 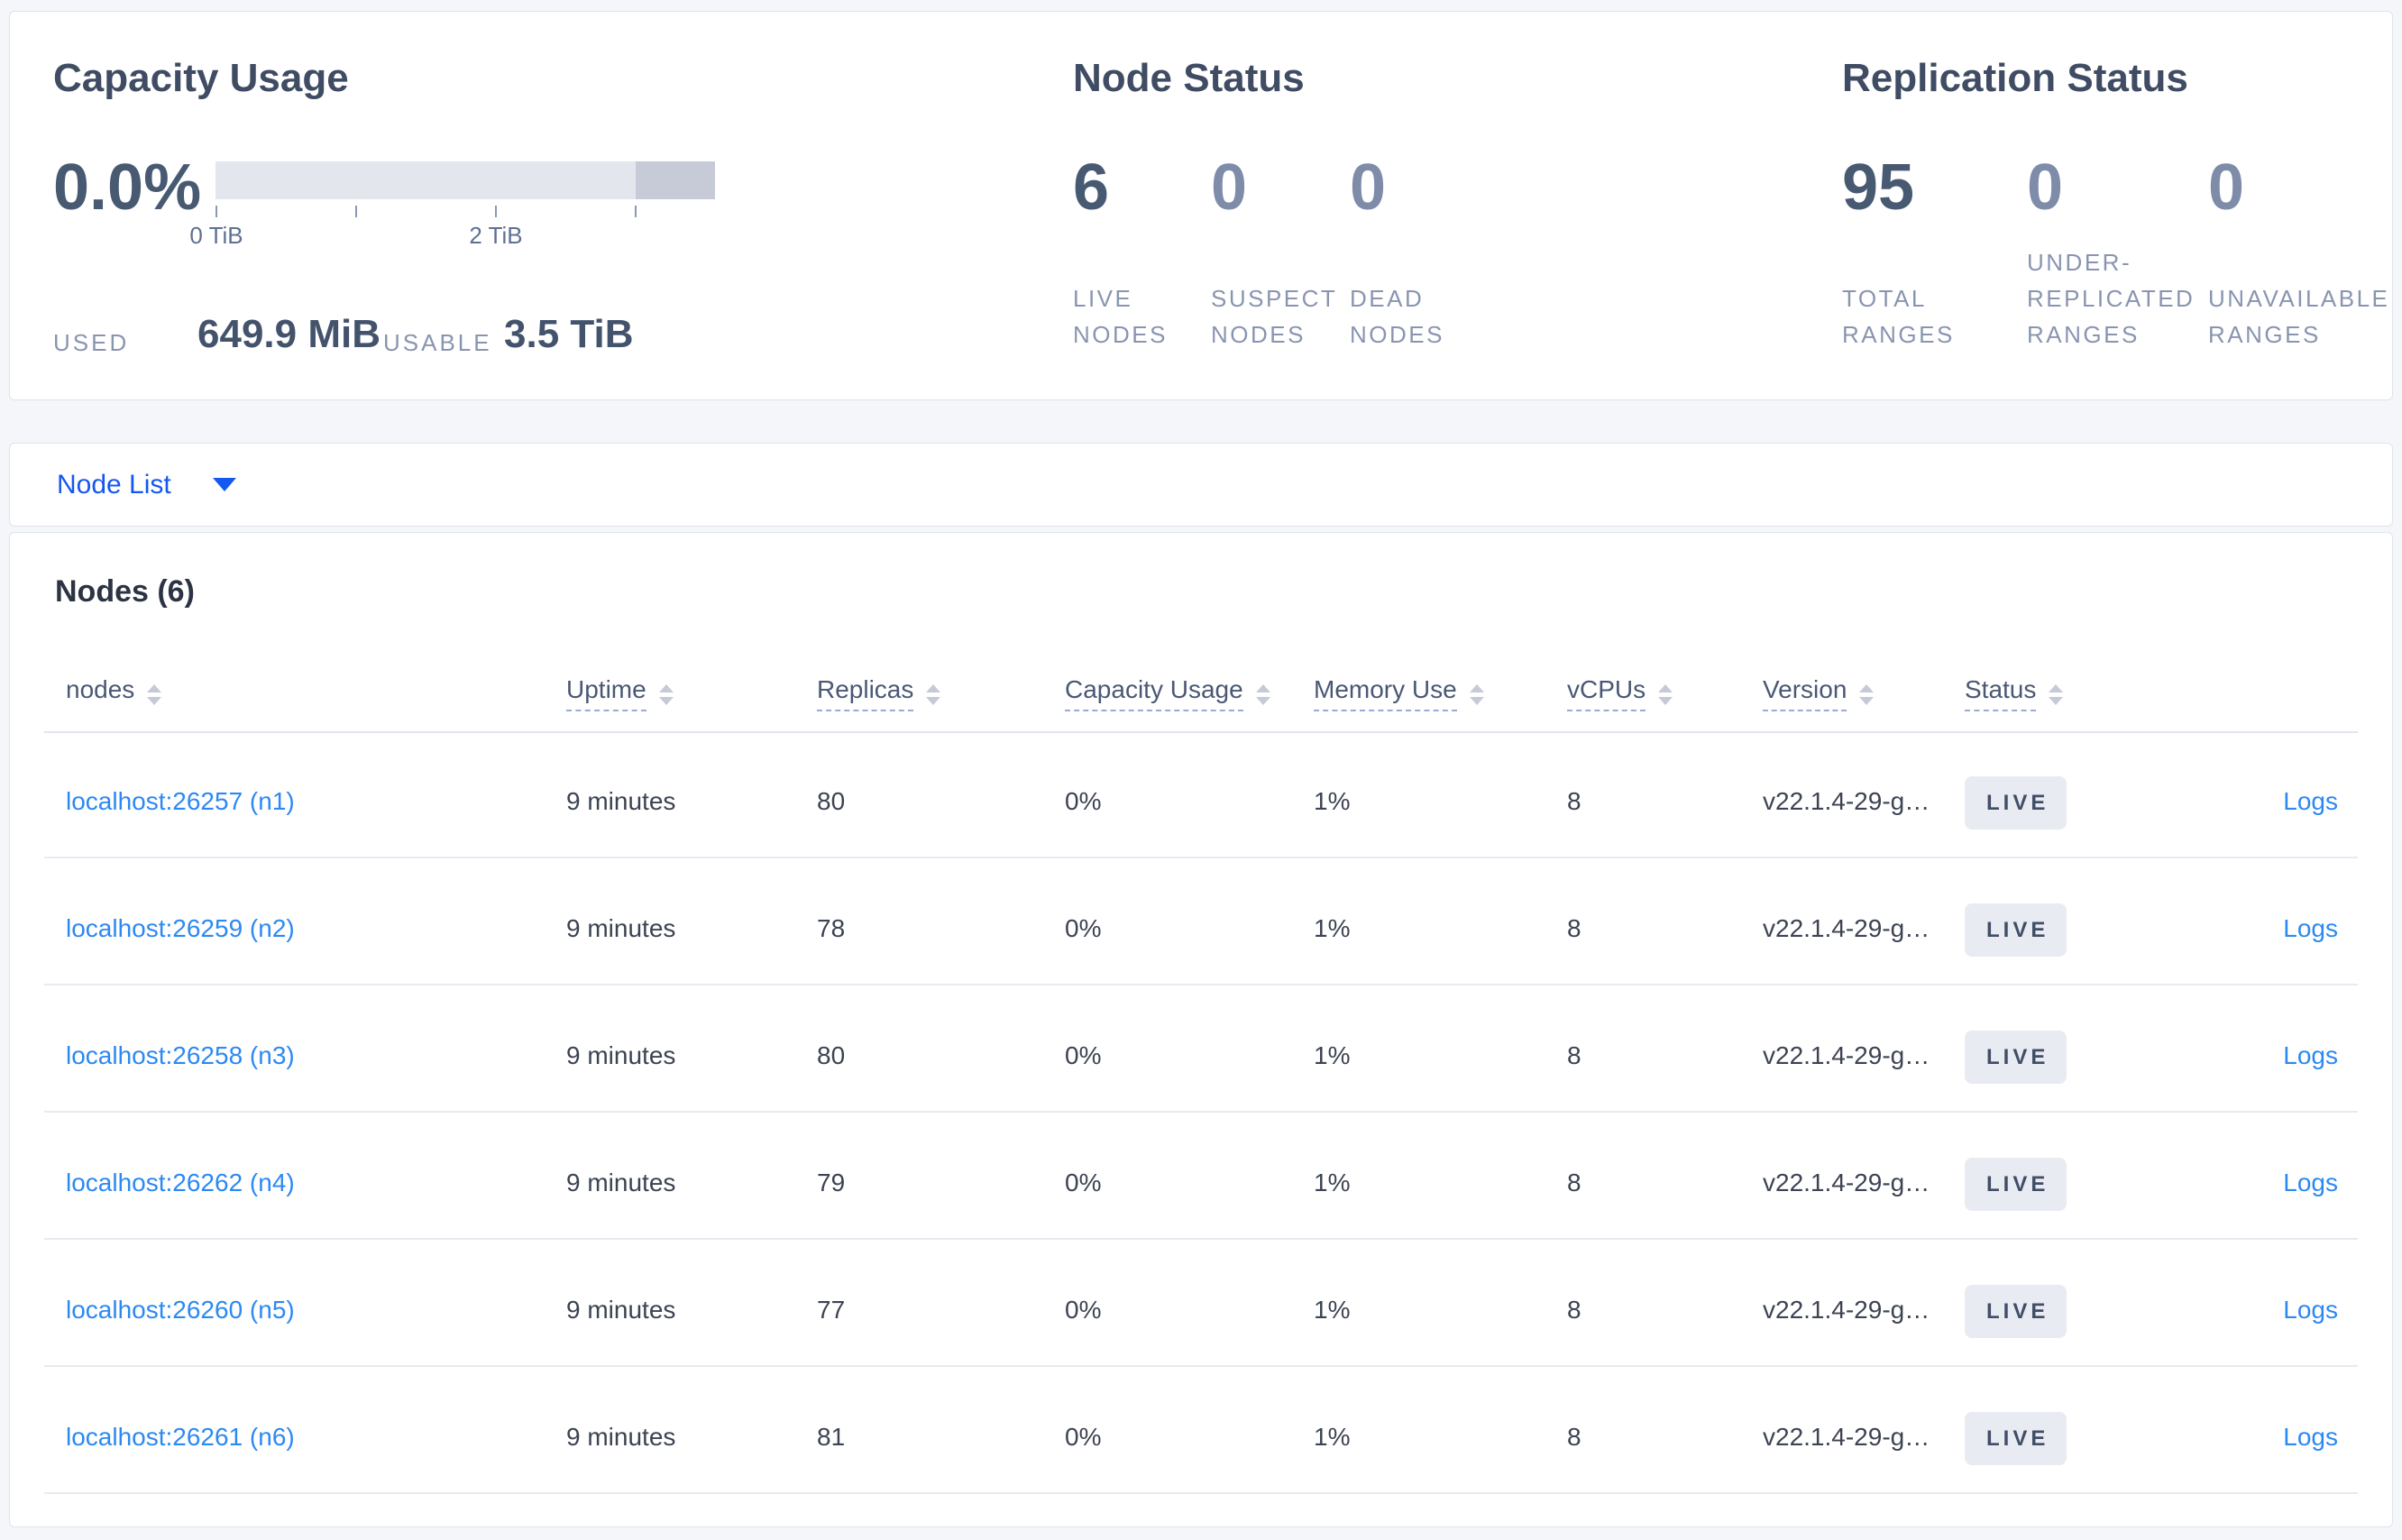 What do you see at coordinates (288, 334) in the screenshot?
I see `used-value: 649.9 MiB` at bounding box center [288, 334].